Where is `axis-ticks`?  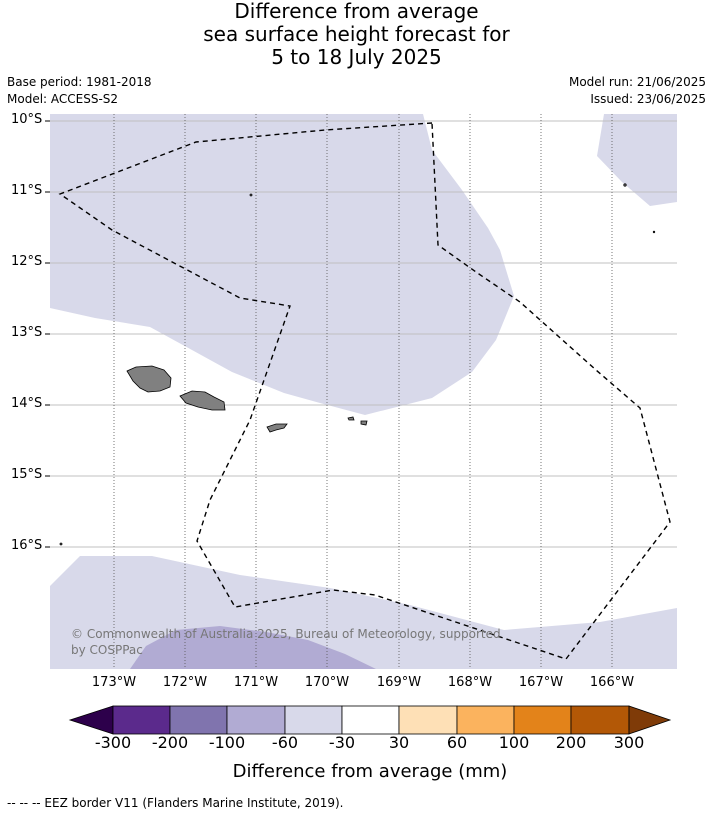 axis-ticks is located at coordinates (47, 334).